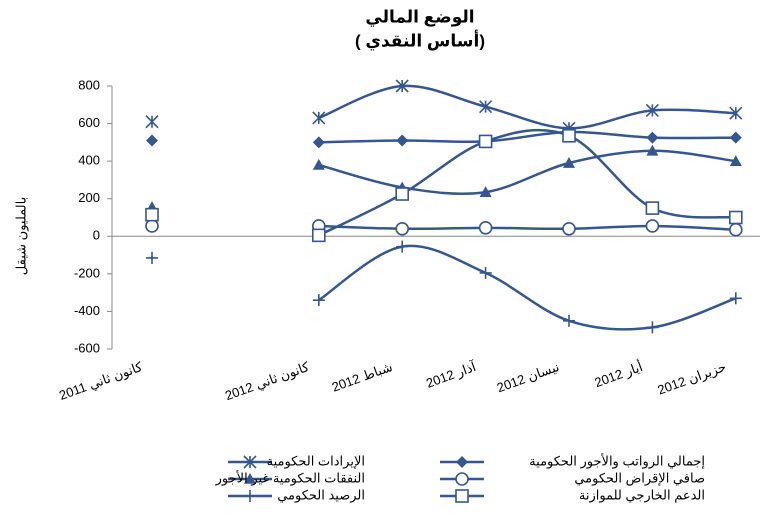 This screenshot has height=518, width=779. Describe the element at coordinates (89, 197) in the screenshot. I see `y-tick-label: 200` at that location.